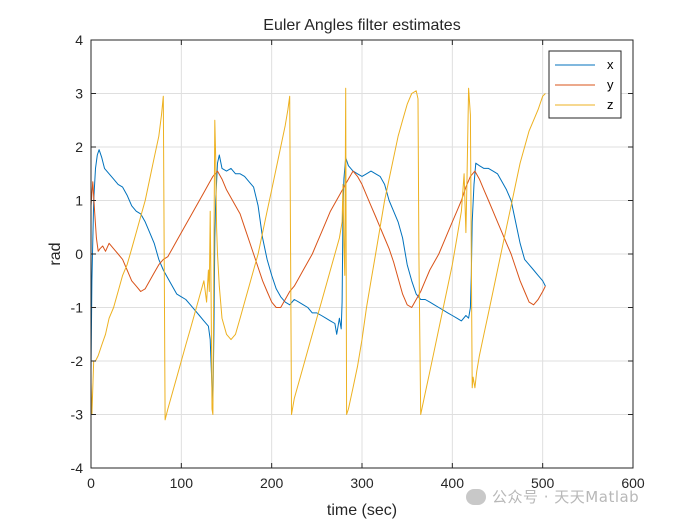 This screenshot has width=700, height=525. Describe the element at coordinates (272, 483) in the screenshot. I see `x-tick-label: 200` at that location.